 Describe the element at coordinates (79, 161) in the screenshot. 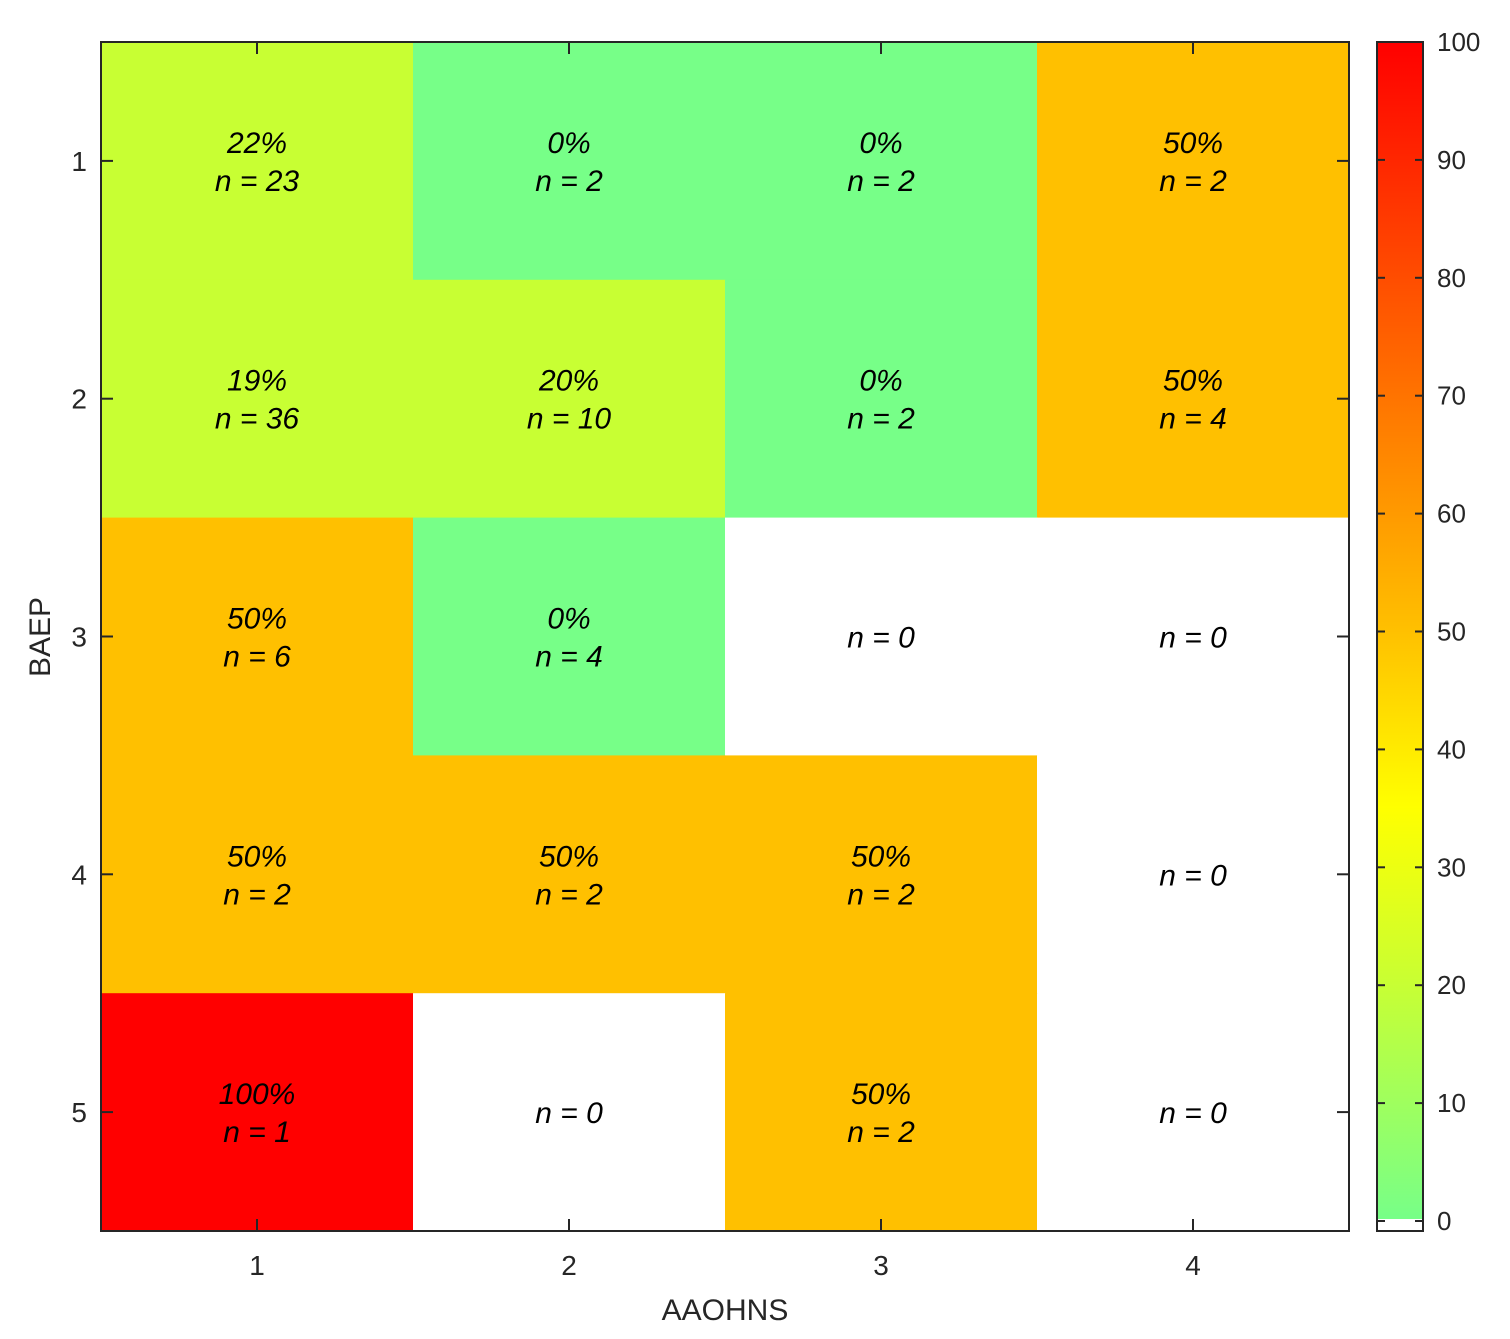

I see `y-tick-label: 1` at that location.